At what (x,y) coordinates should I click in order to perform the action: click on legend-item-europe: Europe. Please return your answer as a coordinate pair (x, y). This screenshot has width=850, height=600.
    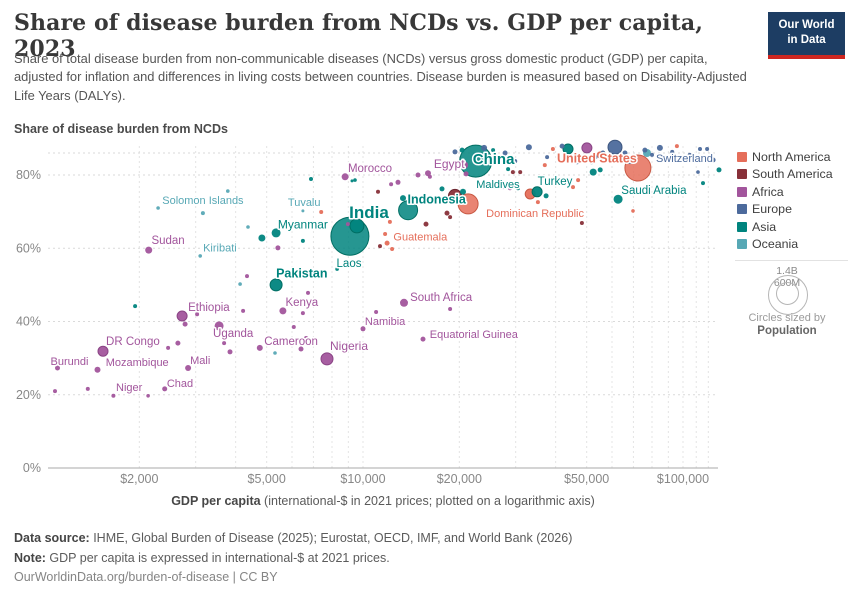
    Looking at the image, I should click on (793, 210).